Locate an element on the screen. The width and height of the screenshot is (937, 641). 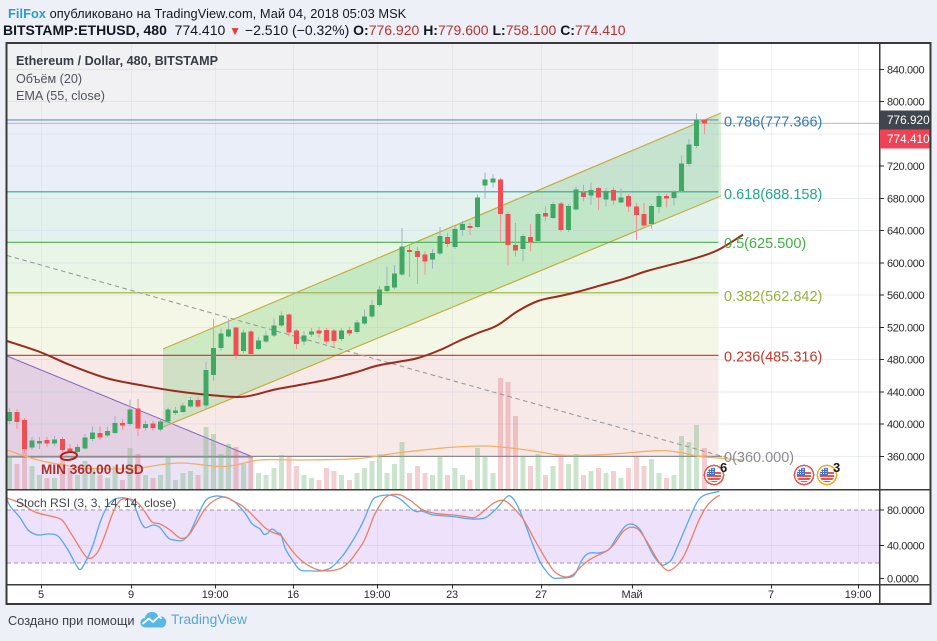
svg-text: 0.0000 is located at coordinates (903, 580).